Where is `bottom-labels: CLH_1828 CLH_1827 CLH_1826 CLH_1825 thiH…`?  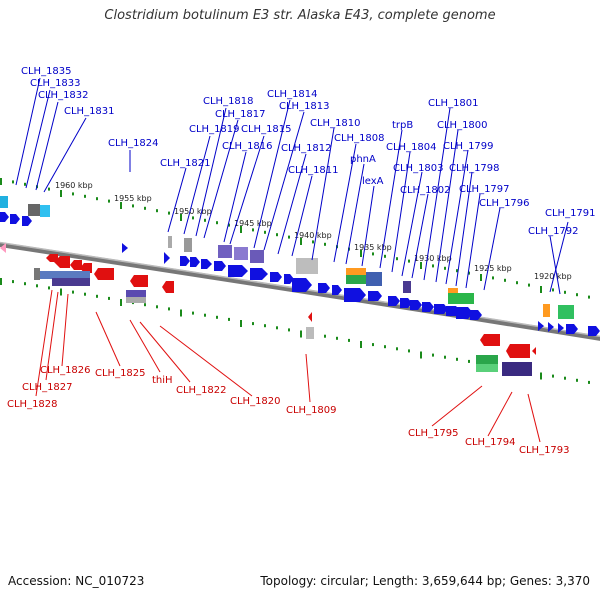
bottom-labels: CLH_1828 CLH_1827 CLH_1826 CLH_1825 thiH… is located at coordinates (288, 410).